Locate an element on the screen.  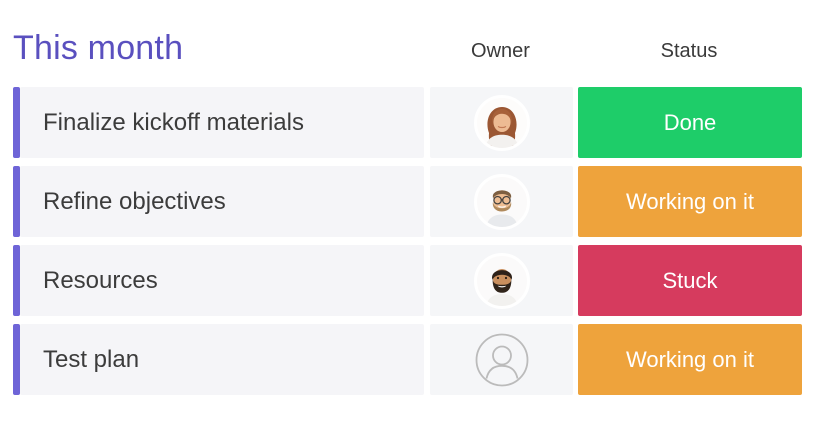
status-cell: Done is located at coordinates (690, 122).